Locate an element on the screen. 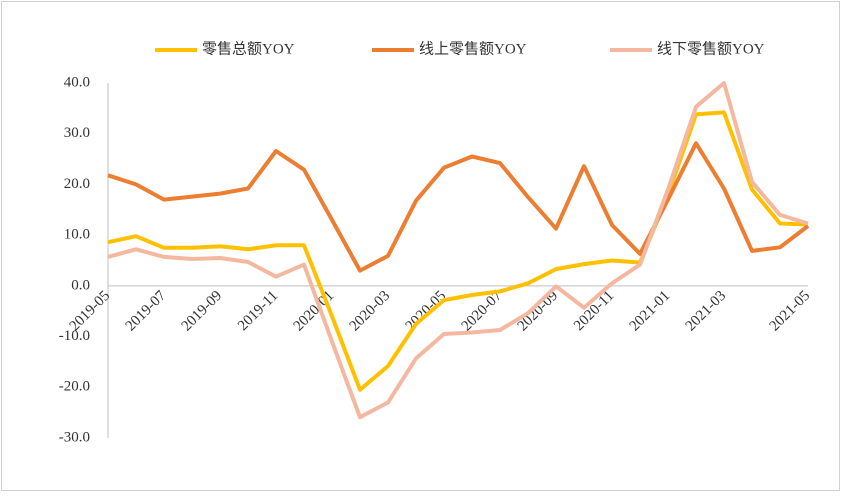  y-tick-label: 20.0 is located at coordinates (77, 184).